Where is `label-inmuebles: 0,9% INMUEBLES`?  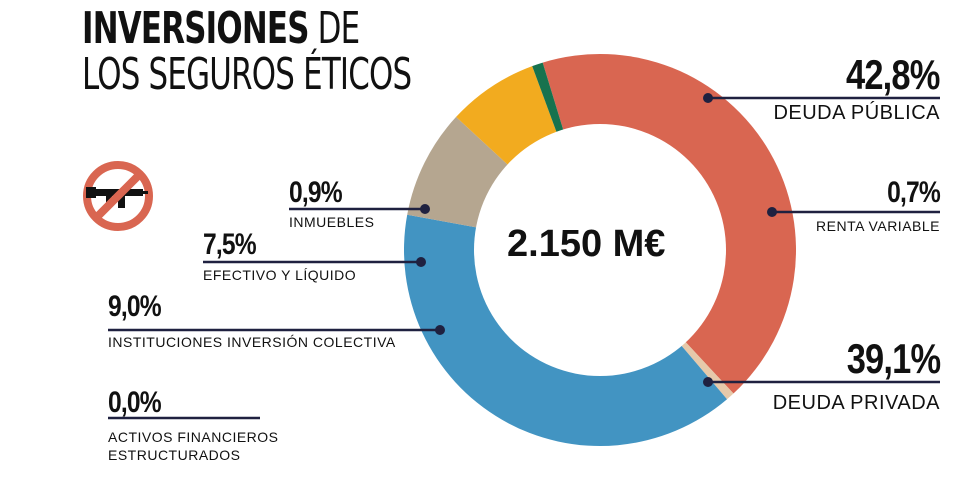
label-inmuebles: 0,9% INMUEBLES is located at coordinates (331, 203).